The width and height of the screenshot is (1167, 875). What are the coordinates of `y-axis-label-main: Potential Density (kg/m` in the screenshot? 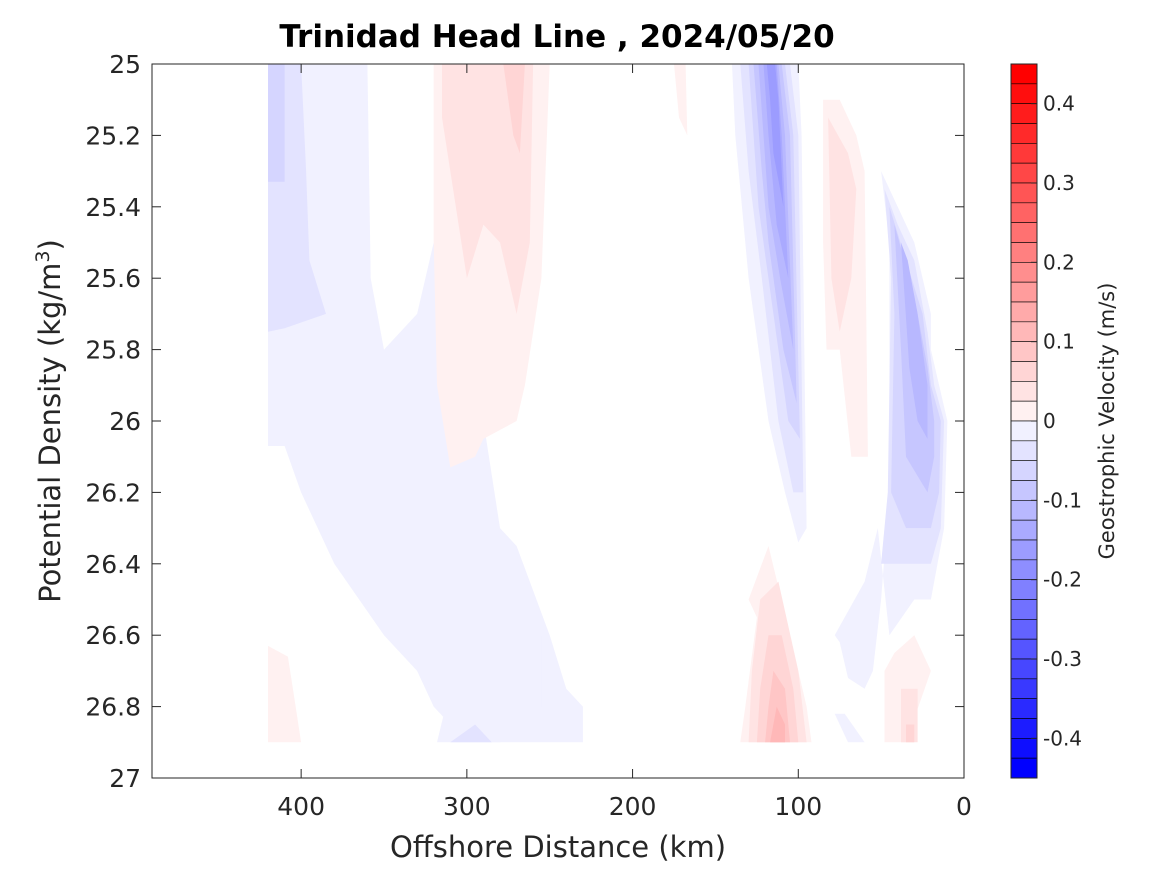 It's located at (50, 433).